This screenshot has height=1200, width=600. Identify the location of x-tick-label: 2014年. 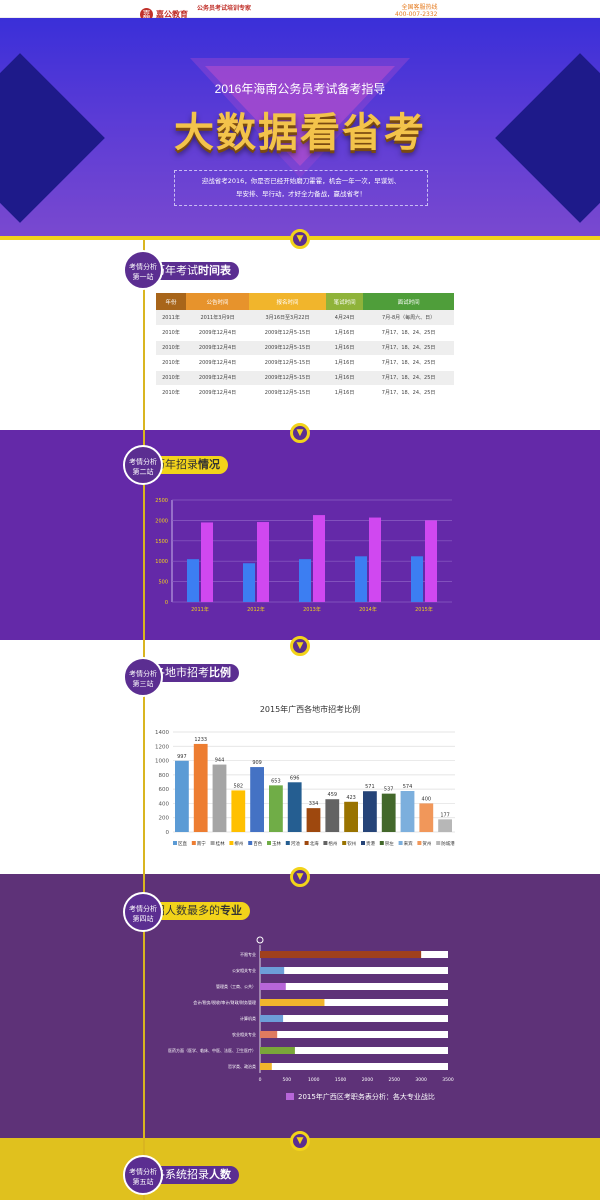
(368, 609).